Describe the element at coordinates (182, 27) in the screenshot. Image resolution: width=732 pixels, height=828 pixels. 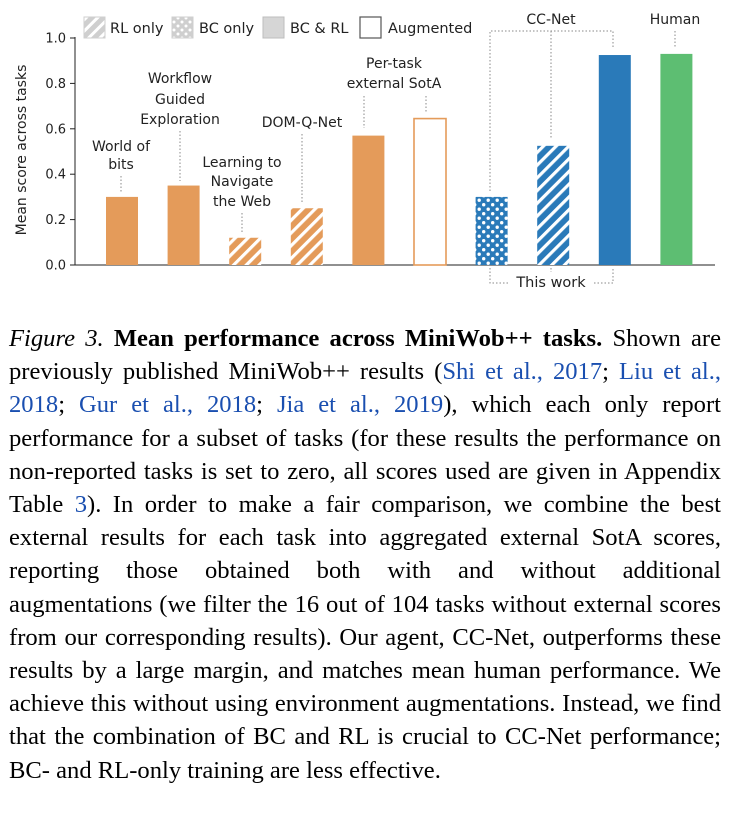
I see `legend-swatch-bc-only` at that location.